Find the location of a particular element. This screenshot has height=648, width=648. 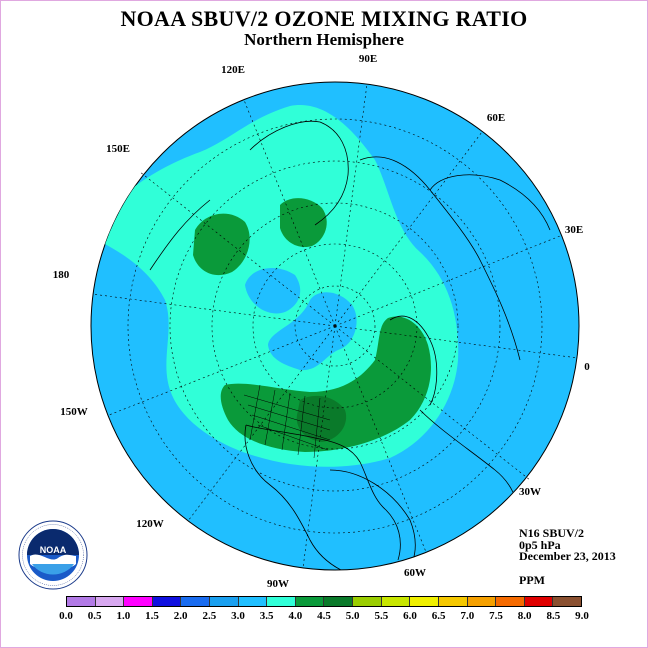

colorbar-tick-label: 3.5 is located at coordinates (266, 616).